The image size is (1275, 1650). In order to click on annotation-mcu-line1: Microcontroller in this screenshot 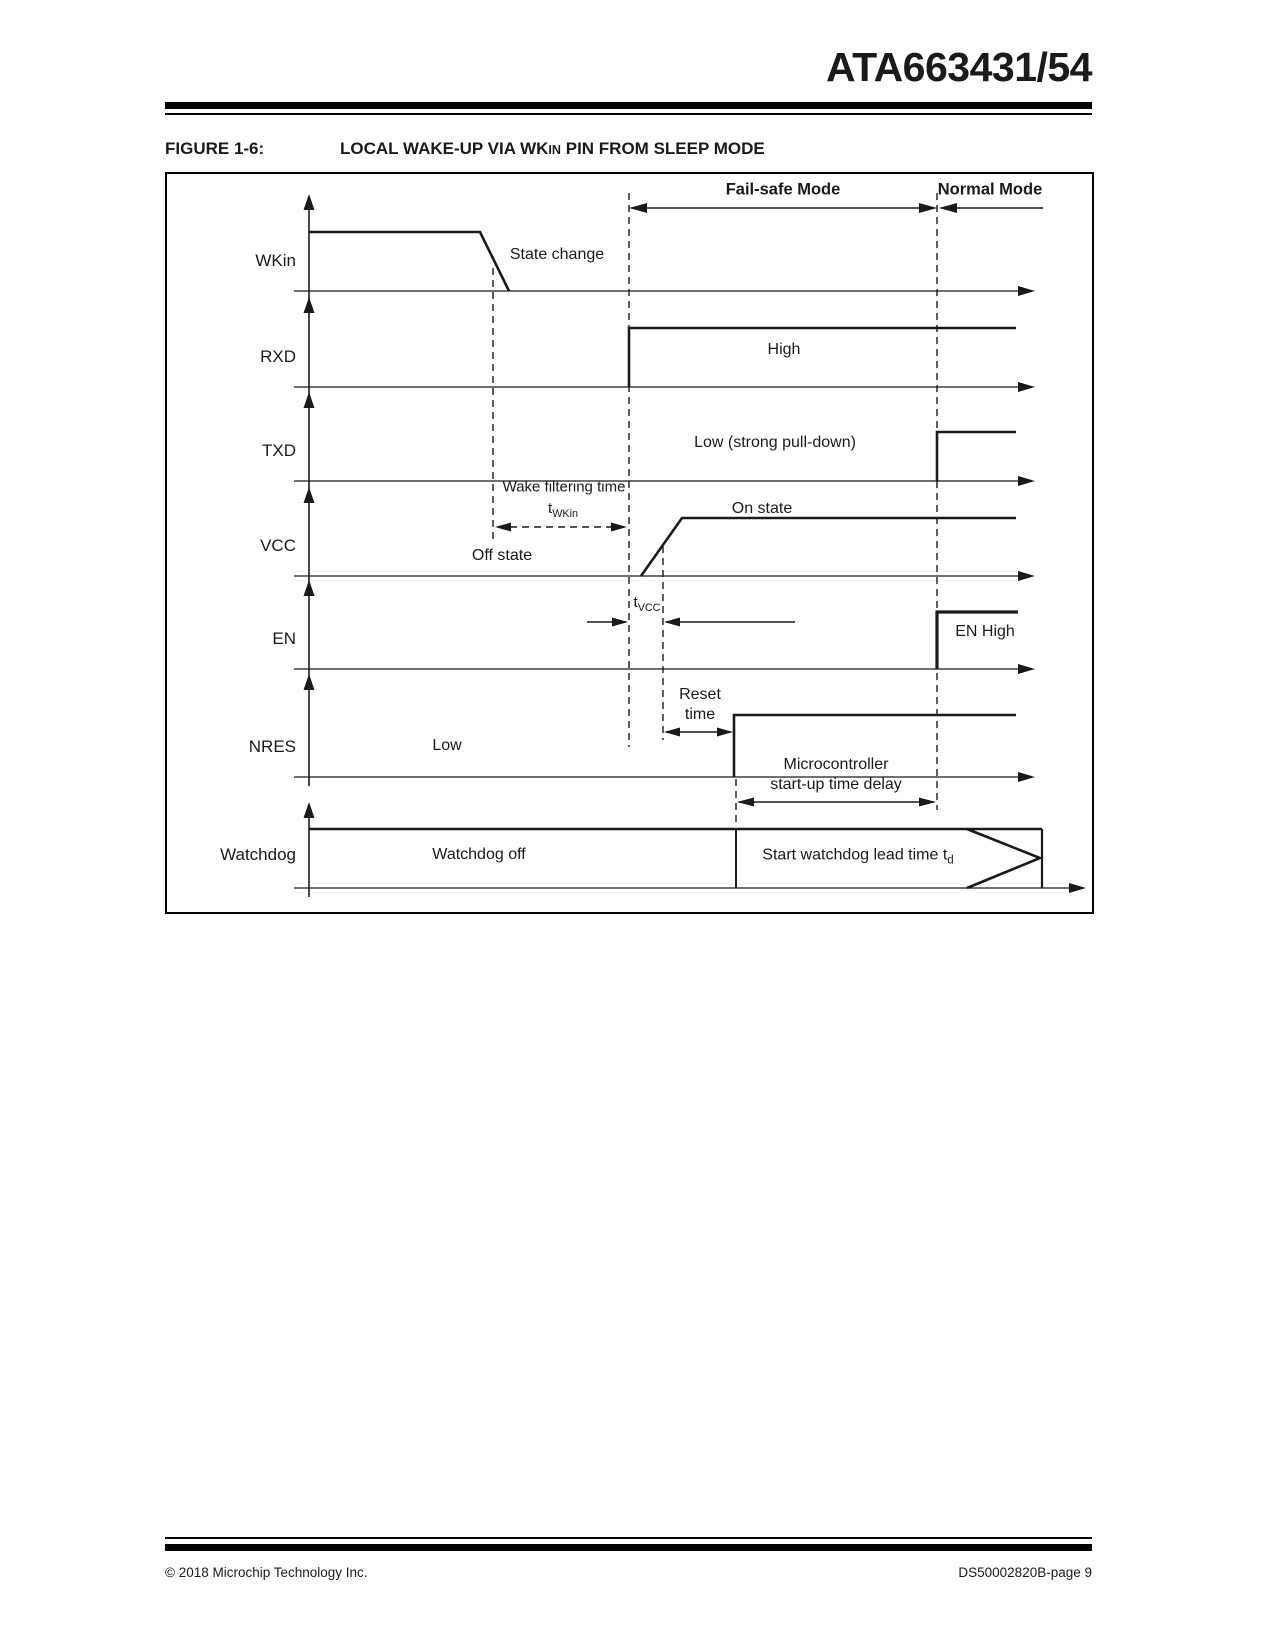, I will do `click(836, 764)`.